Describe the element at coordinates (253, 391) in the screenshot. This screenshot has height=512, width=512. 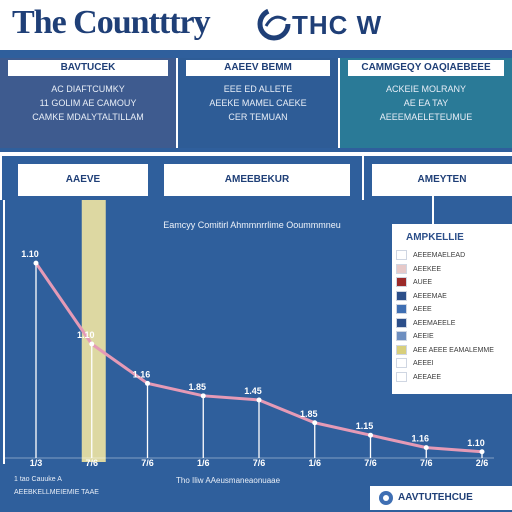
I see `data-label: 1.45` at that location.